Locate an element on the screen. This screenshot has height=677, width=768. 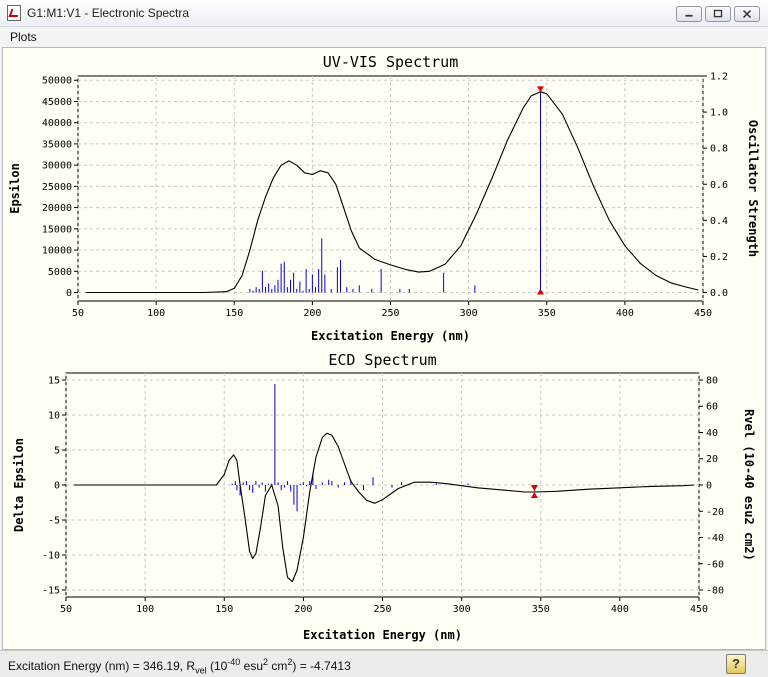
status-end: ) = -4.7413 is located at coordinates (321, 666).